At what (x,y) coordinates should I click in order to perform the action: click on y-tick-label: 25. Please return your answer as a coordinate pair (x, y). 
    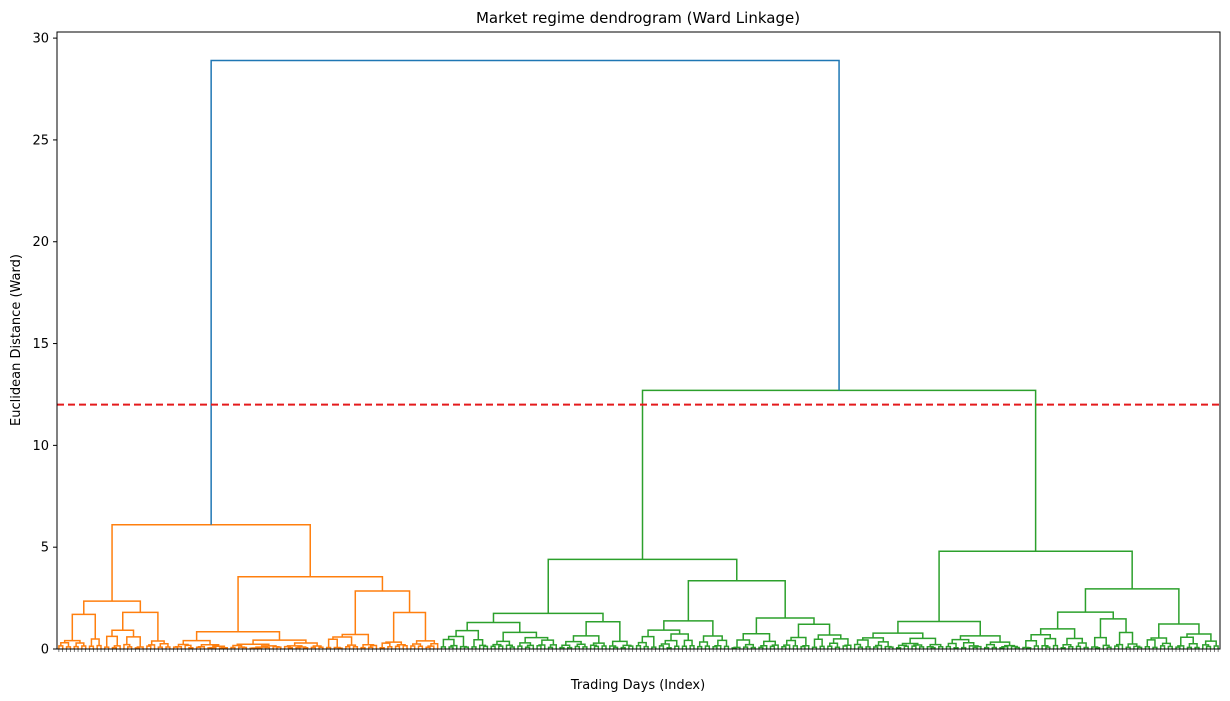
    Looking at the image, I should click on (40, 140).